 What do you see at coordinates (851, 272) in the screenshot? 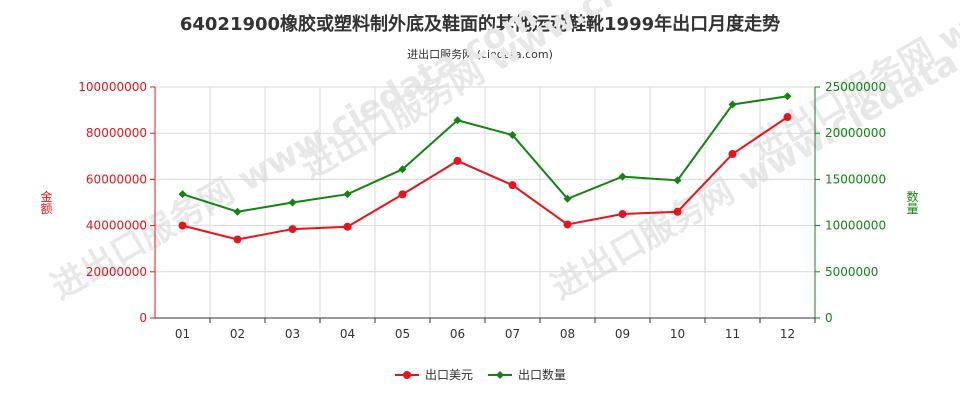
I see `right-axis-tick-label: 5000000` at bounding box center [851, 272].